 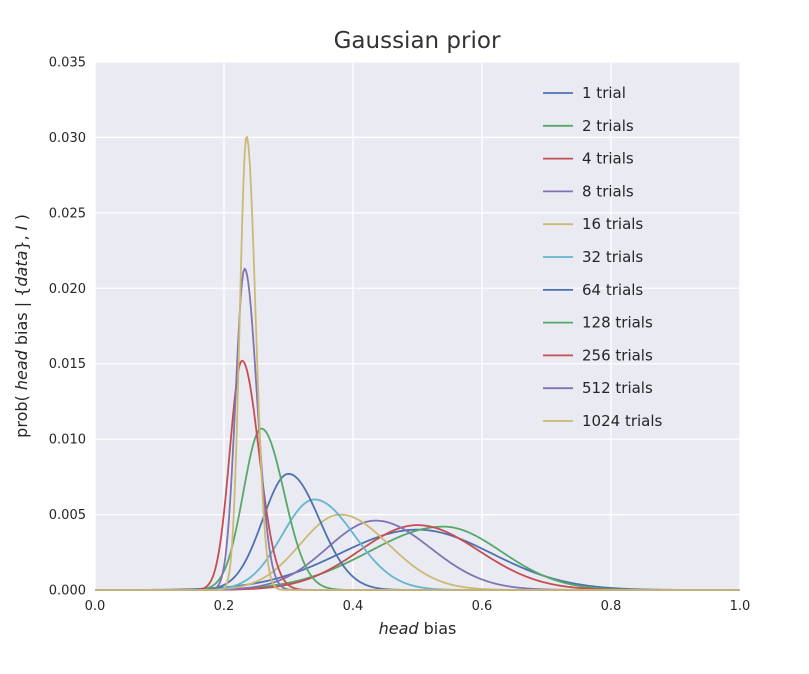 I want to click on y-axis-label: prob( head bias | {data}, I ), so click(x=21, y=326).